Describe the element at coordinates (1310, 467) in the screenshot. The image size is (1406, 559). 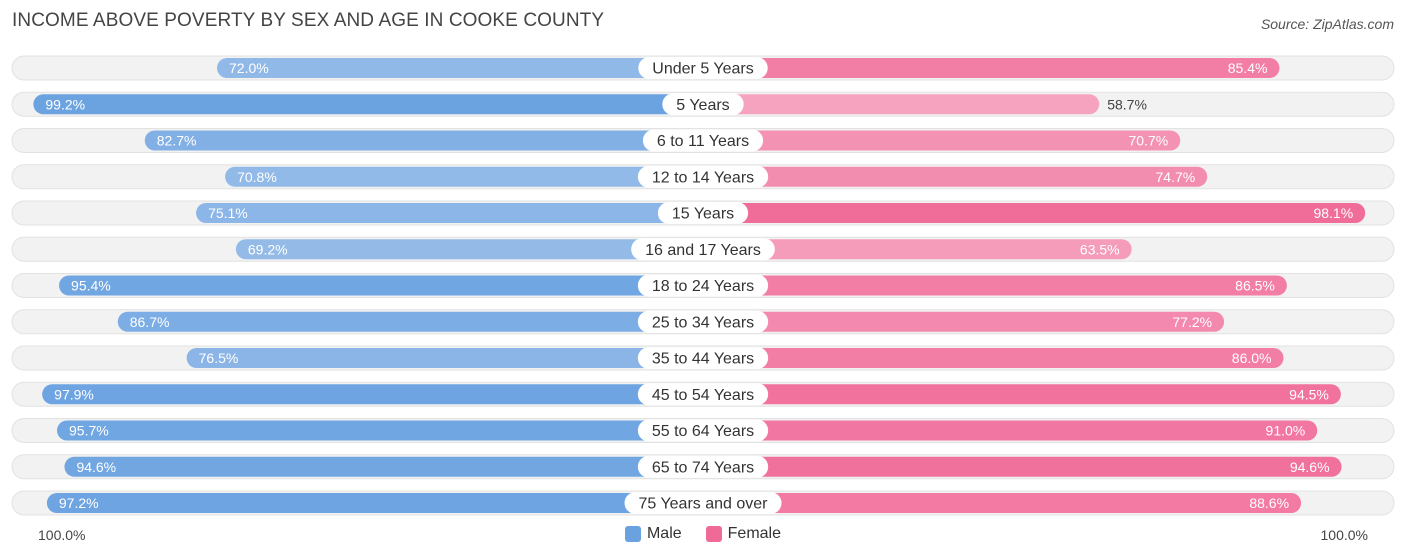
I see `female-value-label: 94.6%` at that location.